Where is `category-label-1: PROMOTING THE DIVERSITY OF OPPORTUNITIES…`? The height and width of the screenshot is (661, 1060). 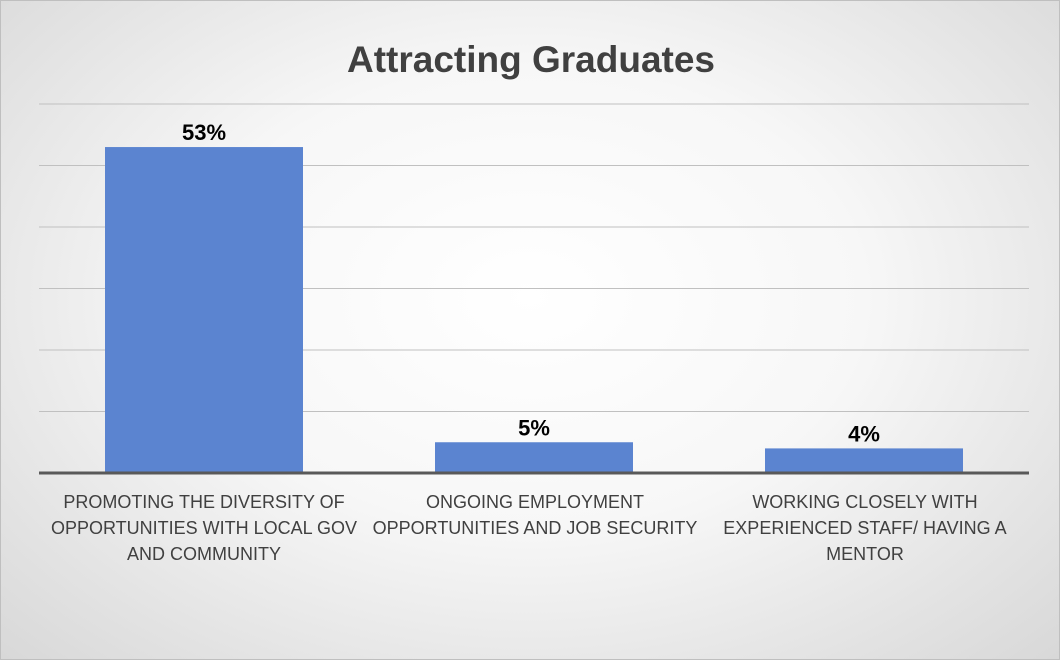 category-label-1: PROMOTING THE DIVERSITY OF OPPORTUNITIES… is located at coordinates (204, 528).